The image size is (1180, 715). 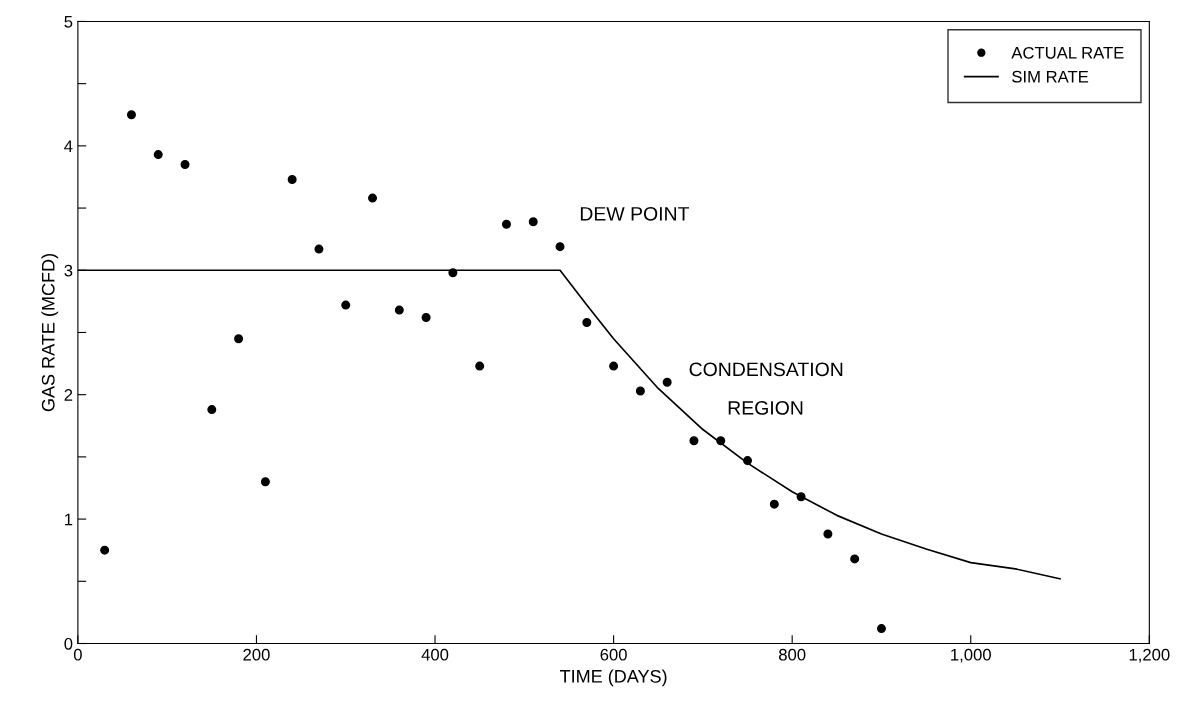 I want to click on x-tick-label: 1,200, so click(x=1149, y=655).